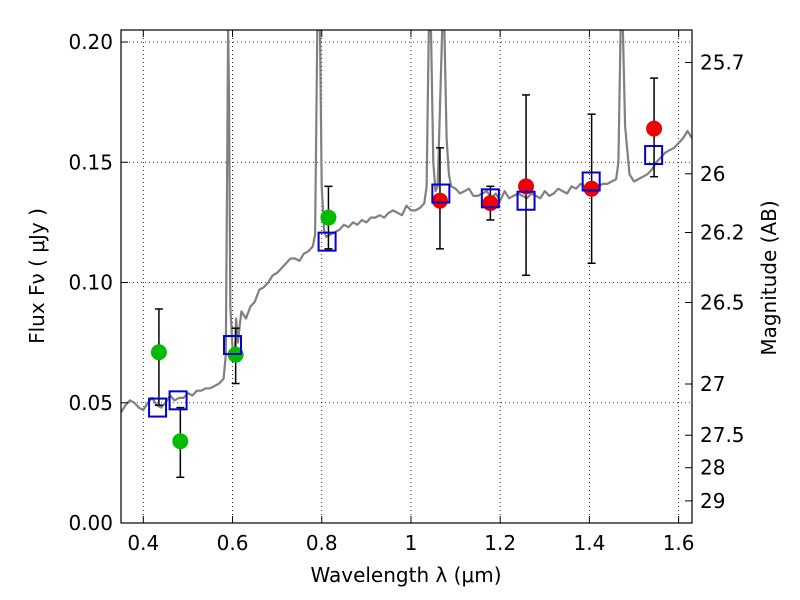 The width and height of the screenshot is (800, 600). Describe the element at coordinates (500, 543) in the screenshot. I see `x-tick-label: 1.2` at that location.